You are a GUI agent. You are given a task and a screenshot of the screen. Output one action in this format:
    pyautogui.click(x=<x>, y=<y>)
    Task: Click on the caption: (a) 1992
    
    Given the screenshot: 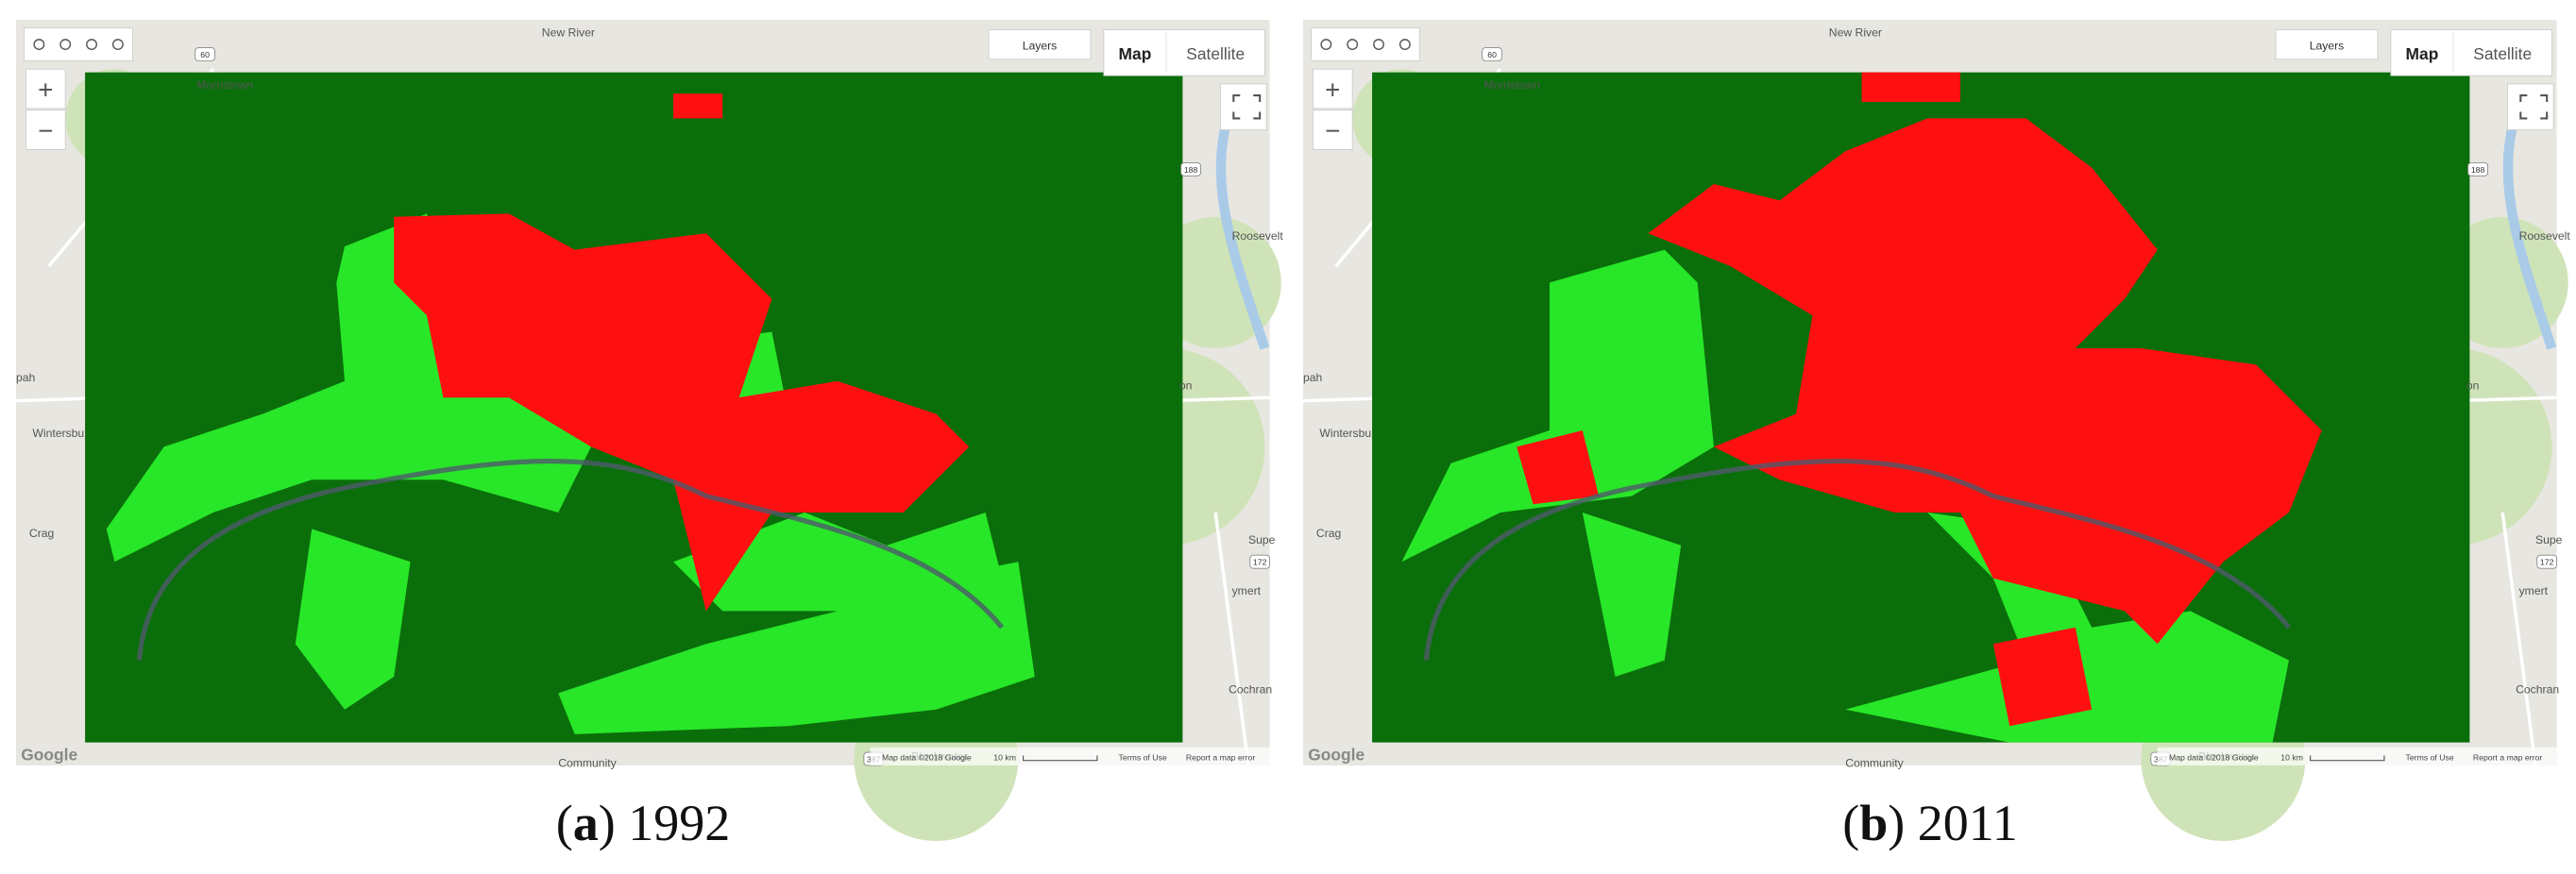 What is the action you would take?
    pyautogui.click(x=643, y=823)
    